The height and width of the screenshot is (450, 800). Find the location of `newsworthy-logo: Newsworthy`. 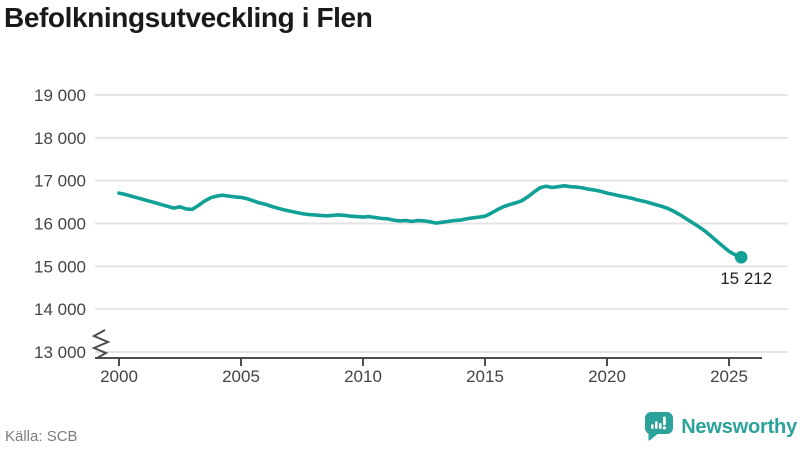

newsworthy-logo: Newsworthy is located at coordinates (720, 427).